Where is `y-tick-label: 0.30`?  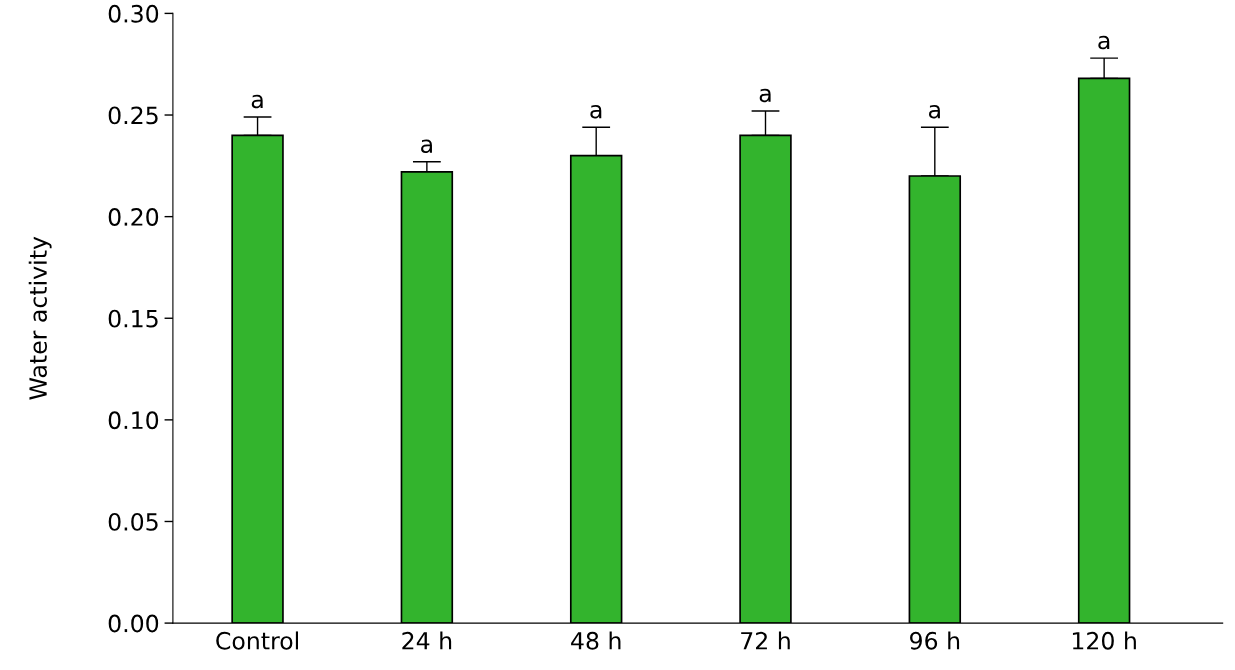 y-tick-label: 0.30 is located at coordinates (133, 13).